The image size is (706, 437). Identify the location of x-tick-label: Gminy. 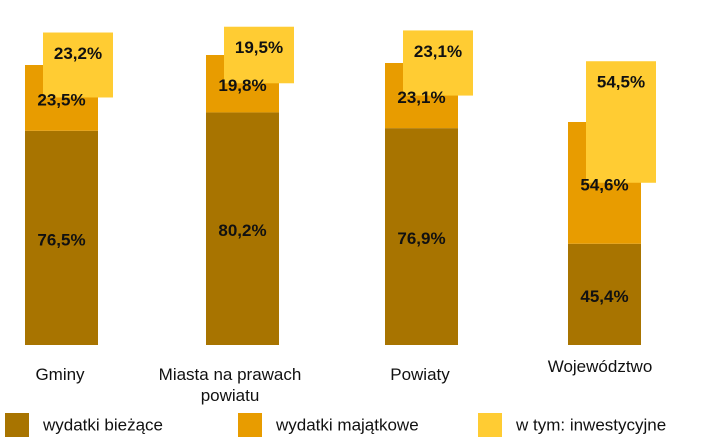
(60, 374).